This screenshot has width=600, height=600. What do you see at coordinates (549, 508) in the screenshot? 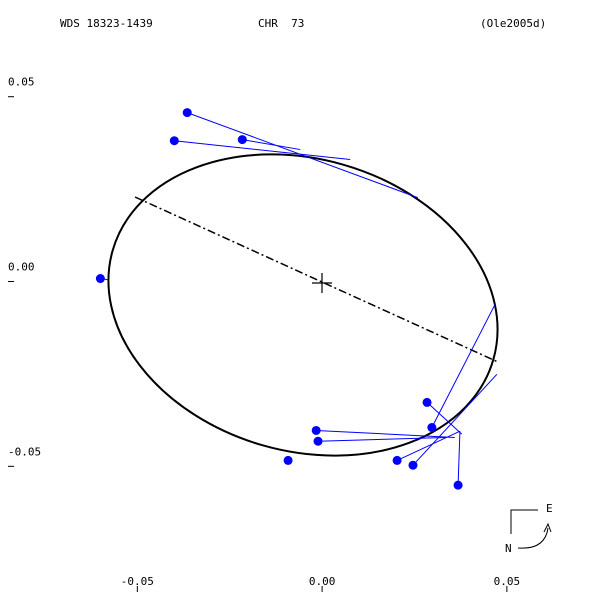
I see `compass-east: E` at bounding box center [549, 508].